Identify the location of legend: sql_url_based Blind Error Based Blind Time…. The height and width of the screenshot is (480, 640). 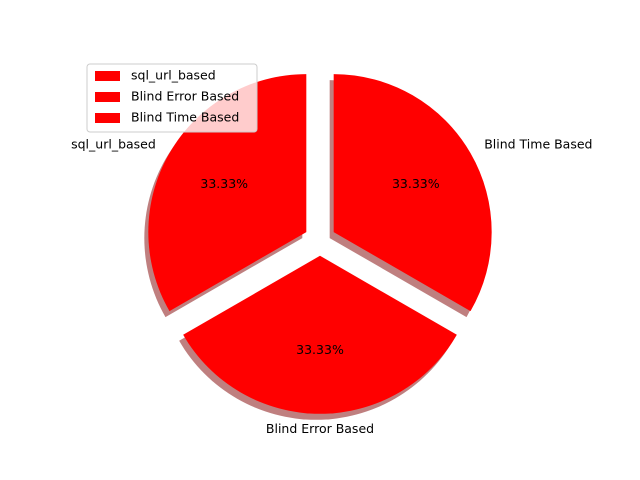
(172, 98).